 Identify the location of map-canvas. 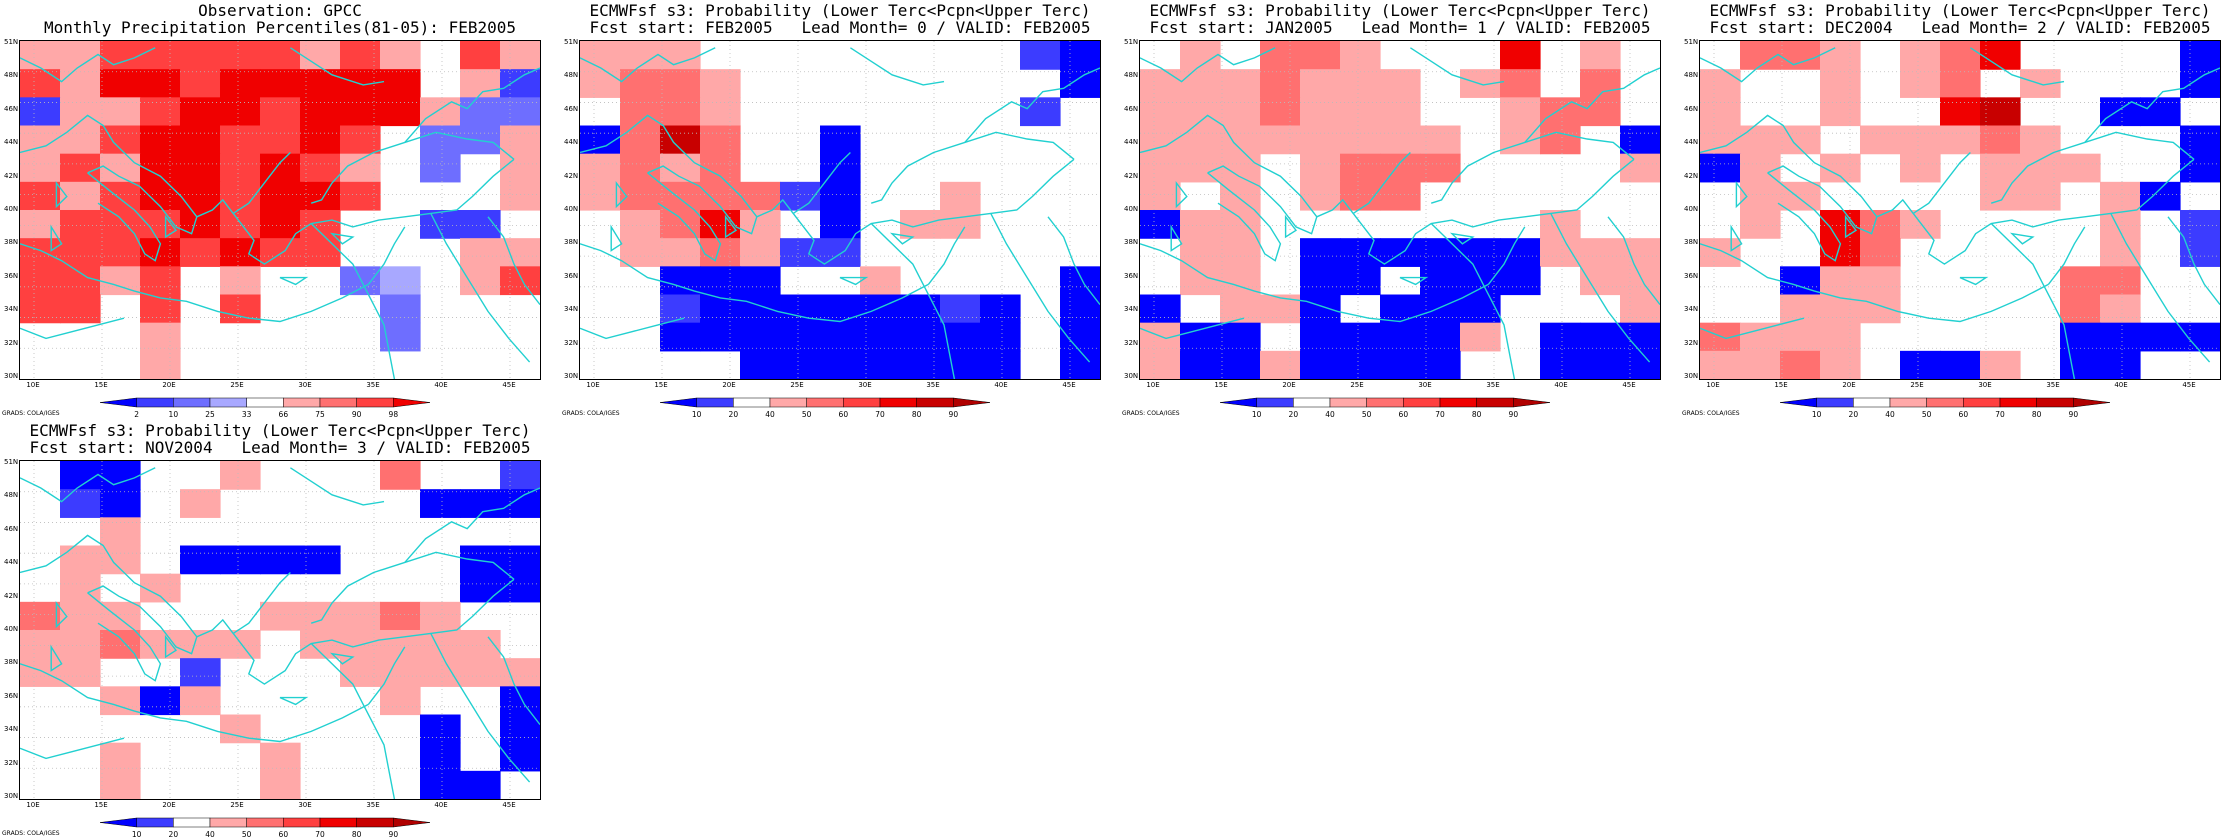
(1960, 210).